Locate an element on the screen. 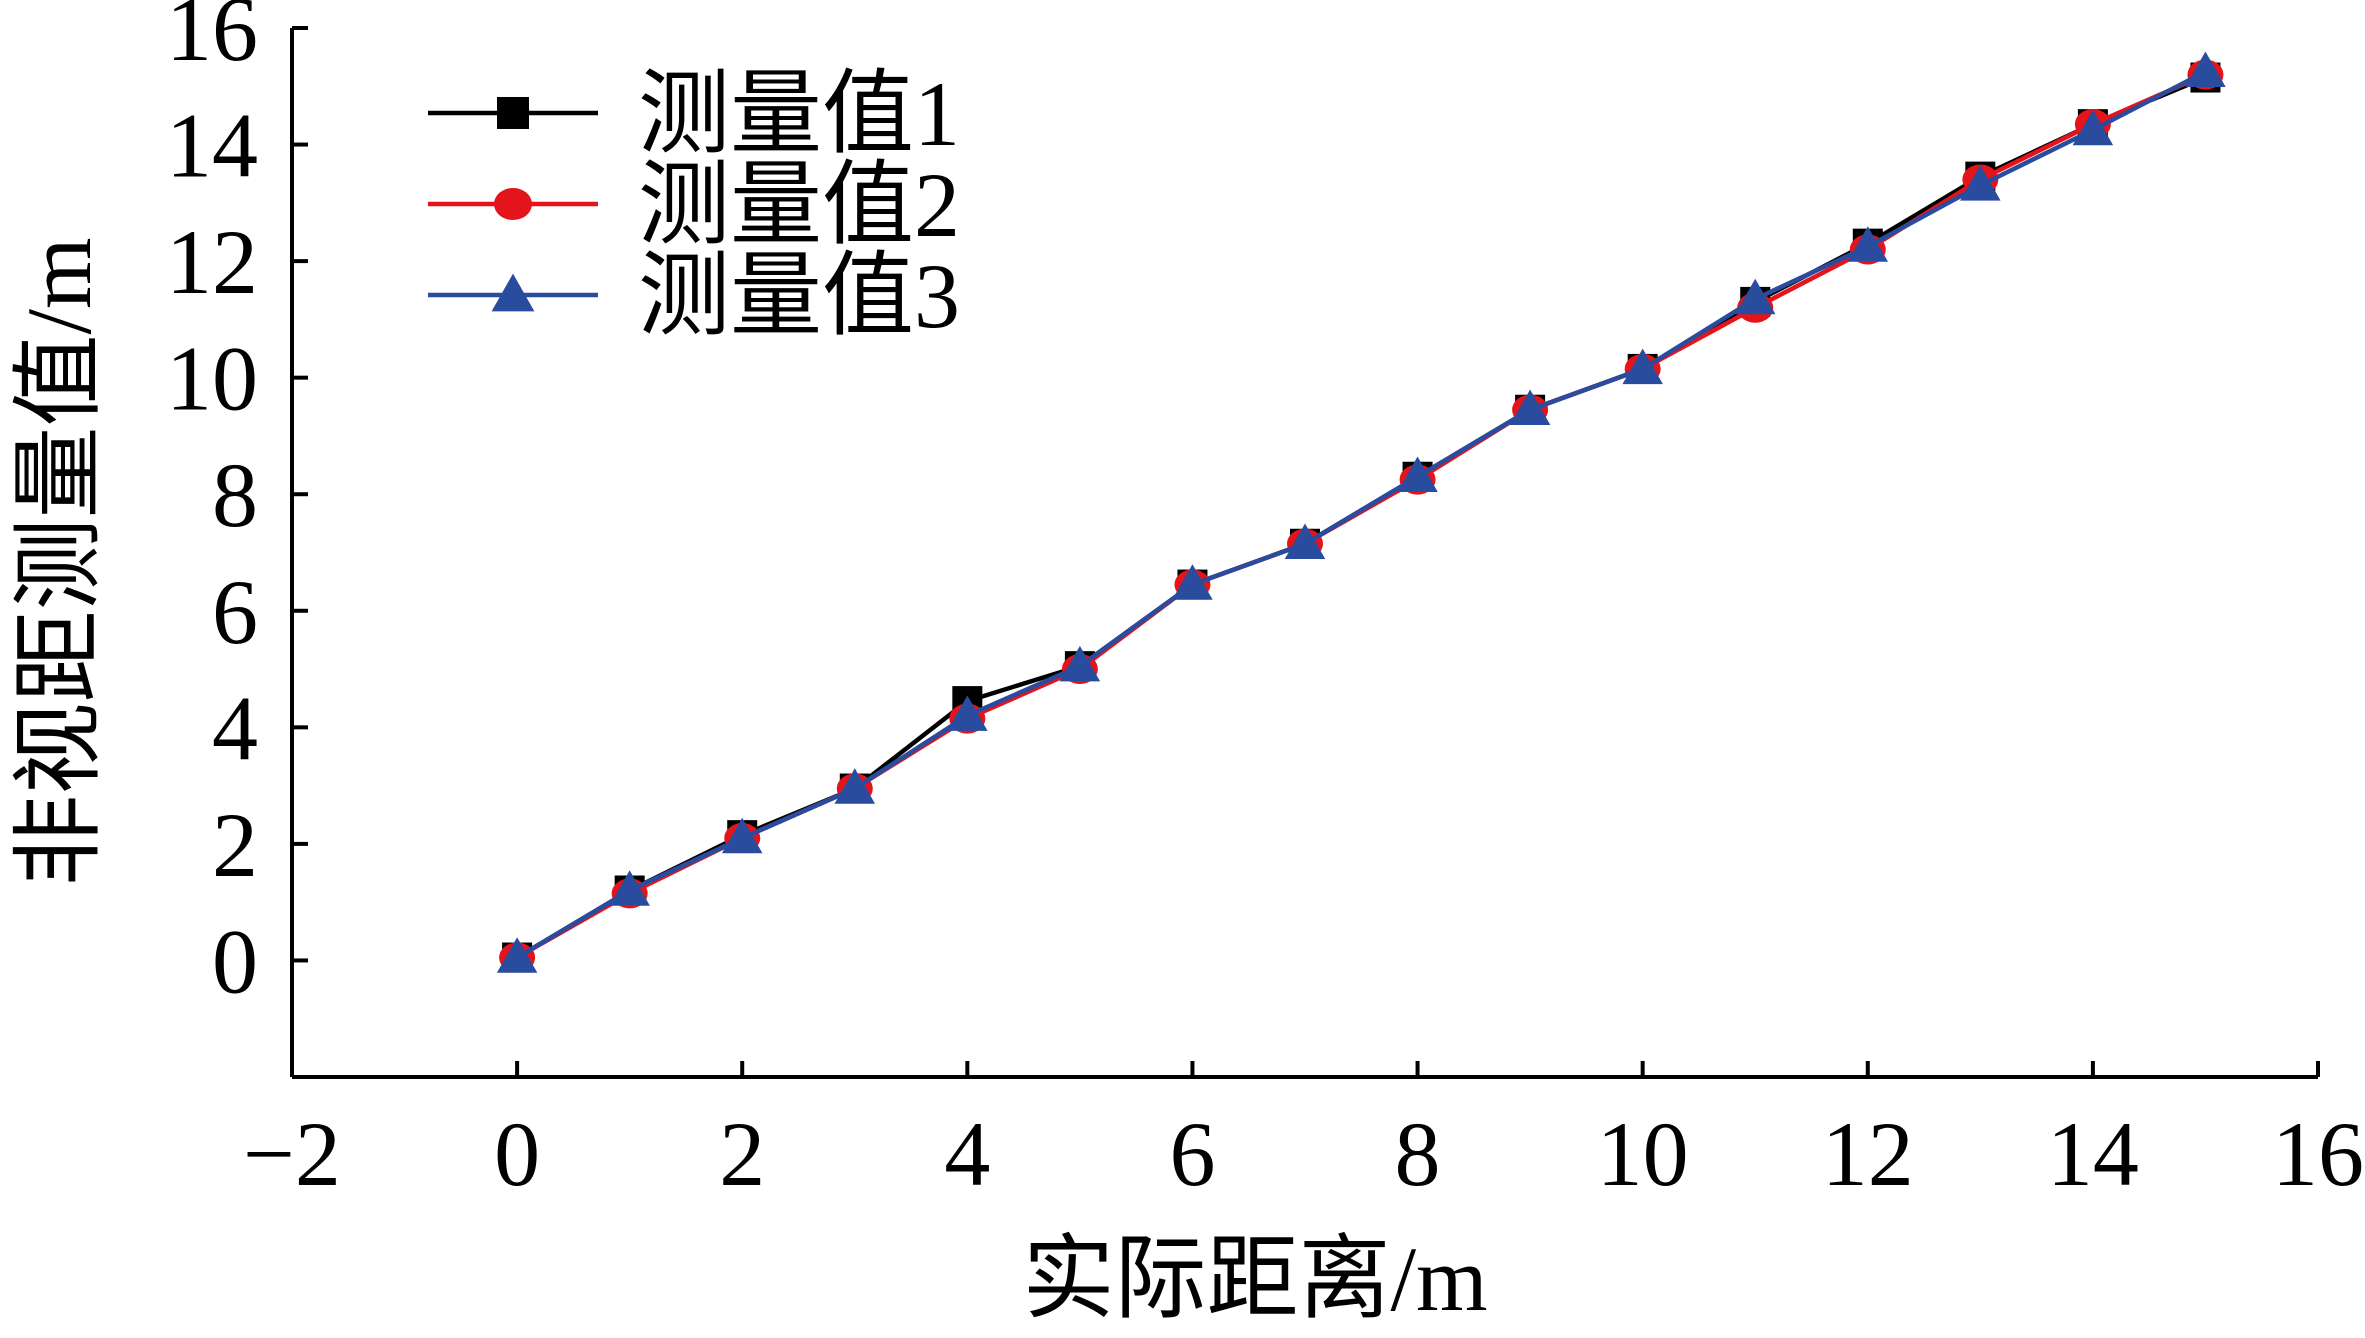  x-tick-label: 2 is located at coordinates (742, 1154).